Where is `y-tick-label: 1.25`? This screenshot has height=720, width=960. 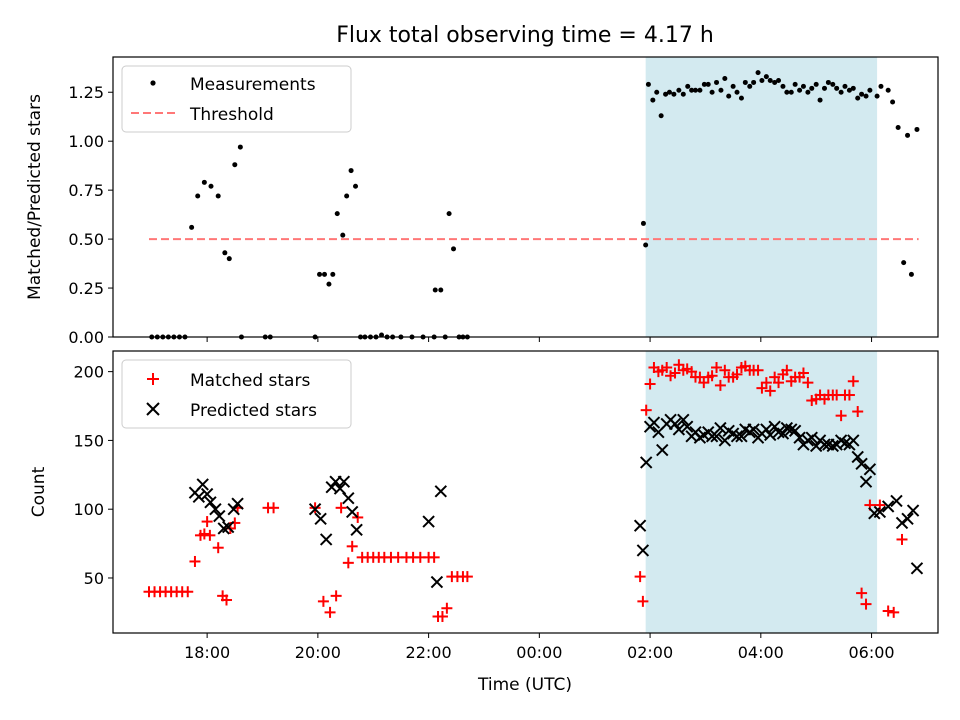 y-tick-label: 1.25 is located at coordinates (86, 92).